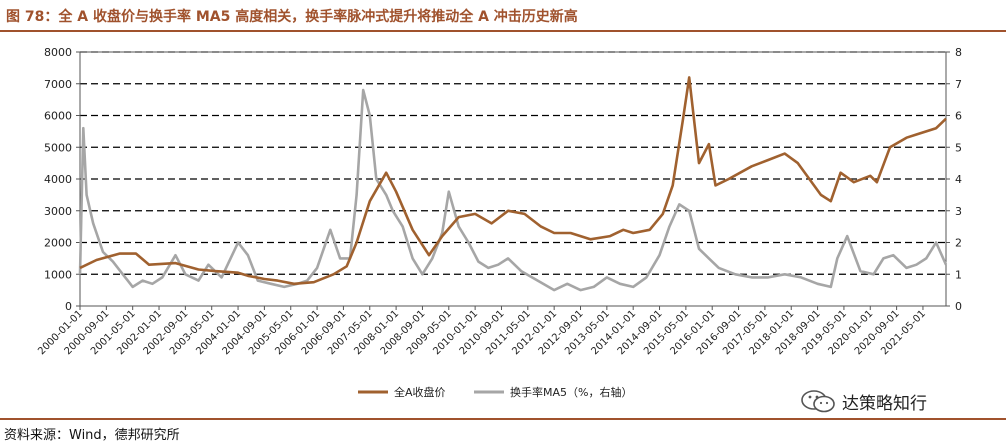  Describe the element at coordinates (884, 403) in the screenshot. I see `watermark-text: 达策略知行` at that location.